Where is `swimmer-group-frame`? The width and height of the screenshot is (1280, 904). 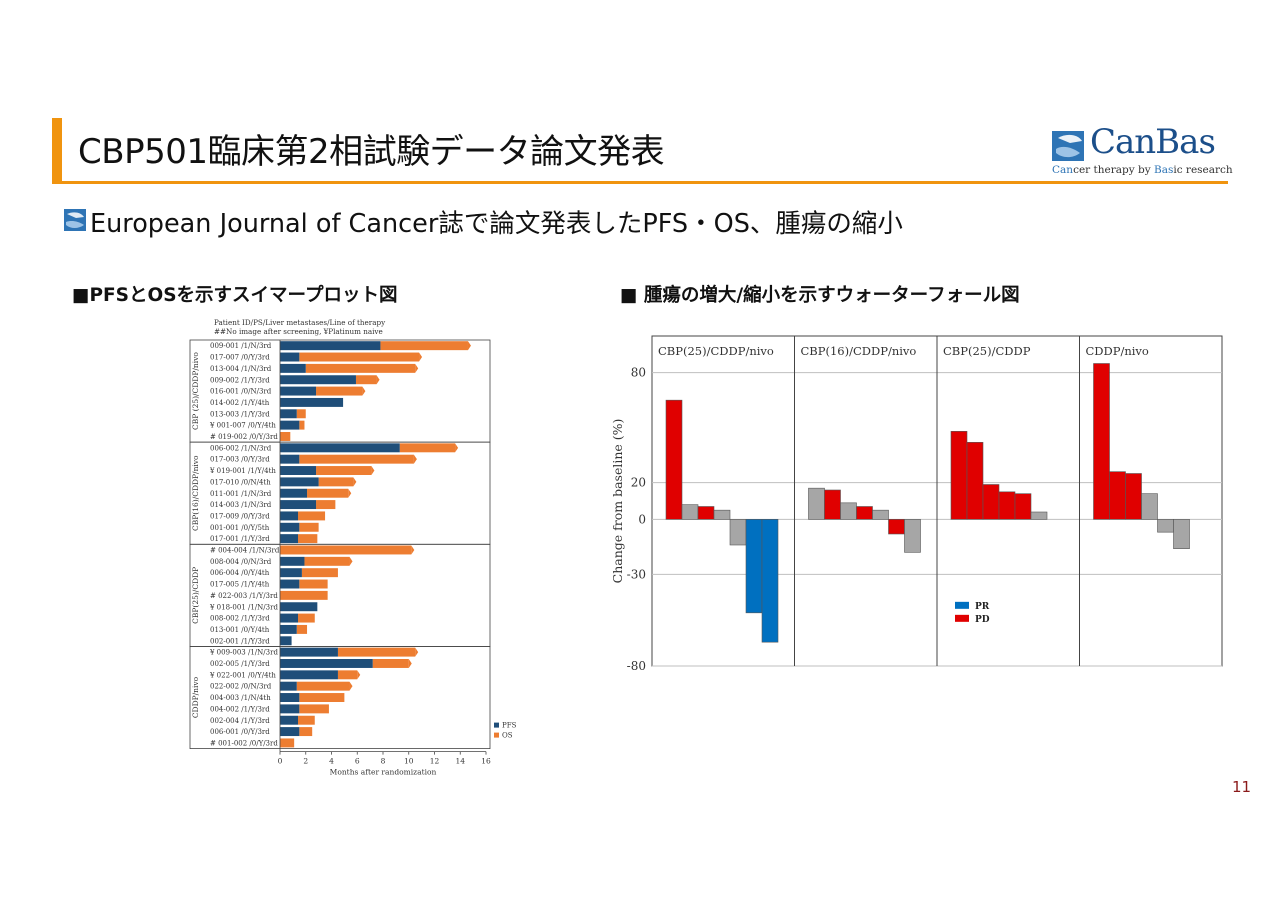 swimmer-group-frame is located at coordinates (340, 698).